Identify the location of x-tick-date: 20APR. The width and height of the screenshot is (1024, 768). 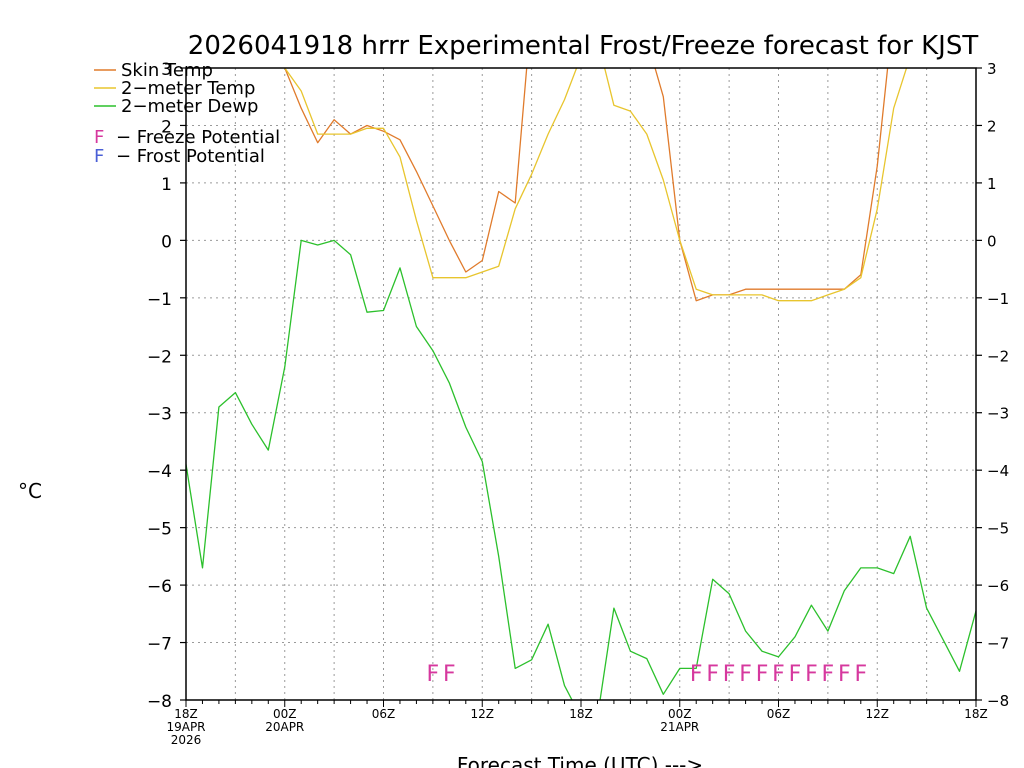
(284, 727).